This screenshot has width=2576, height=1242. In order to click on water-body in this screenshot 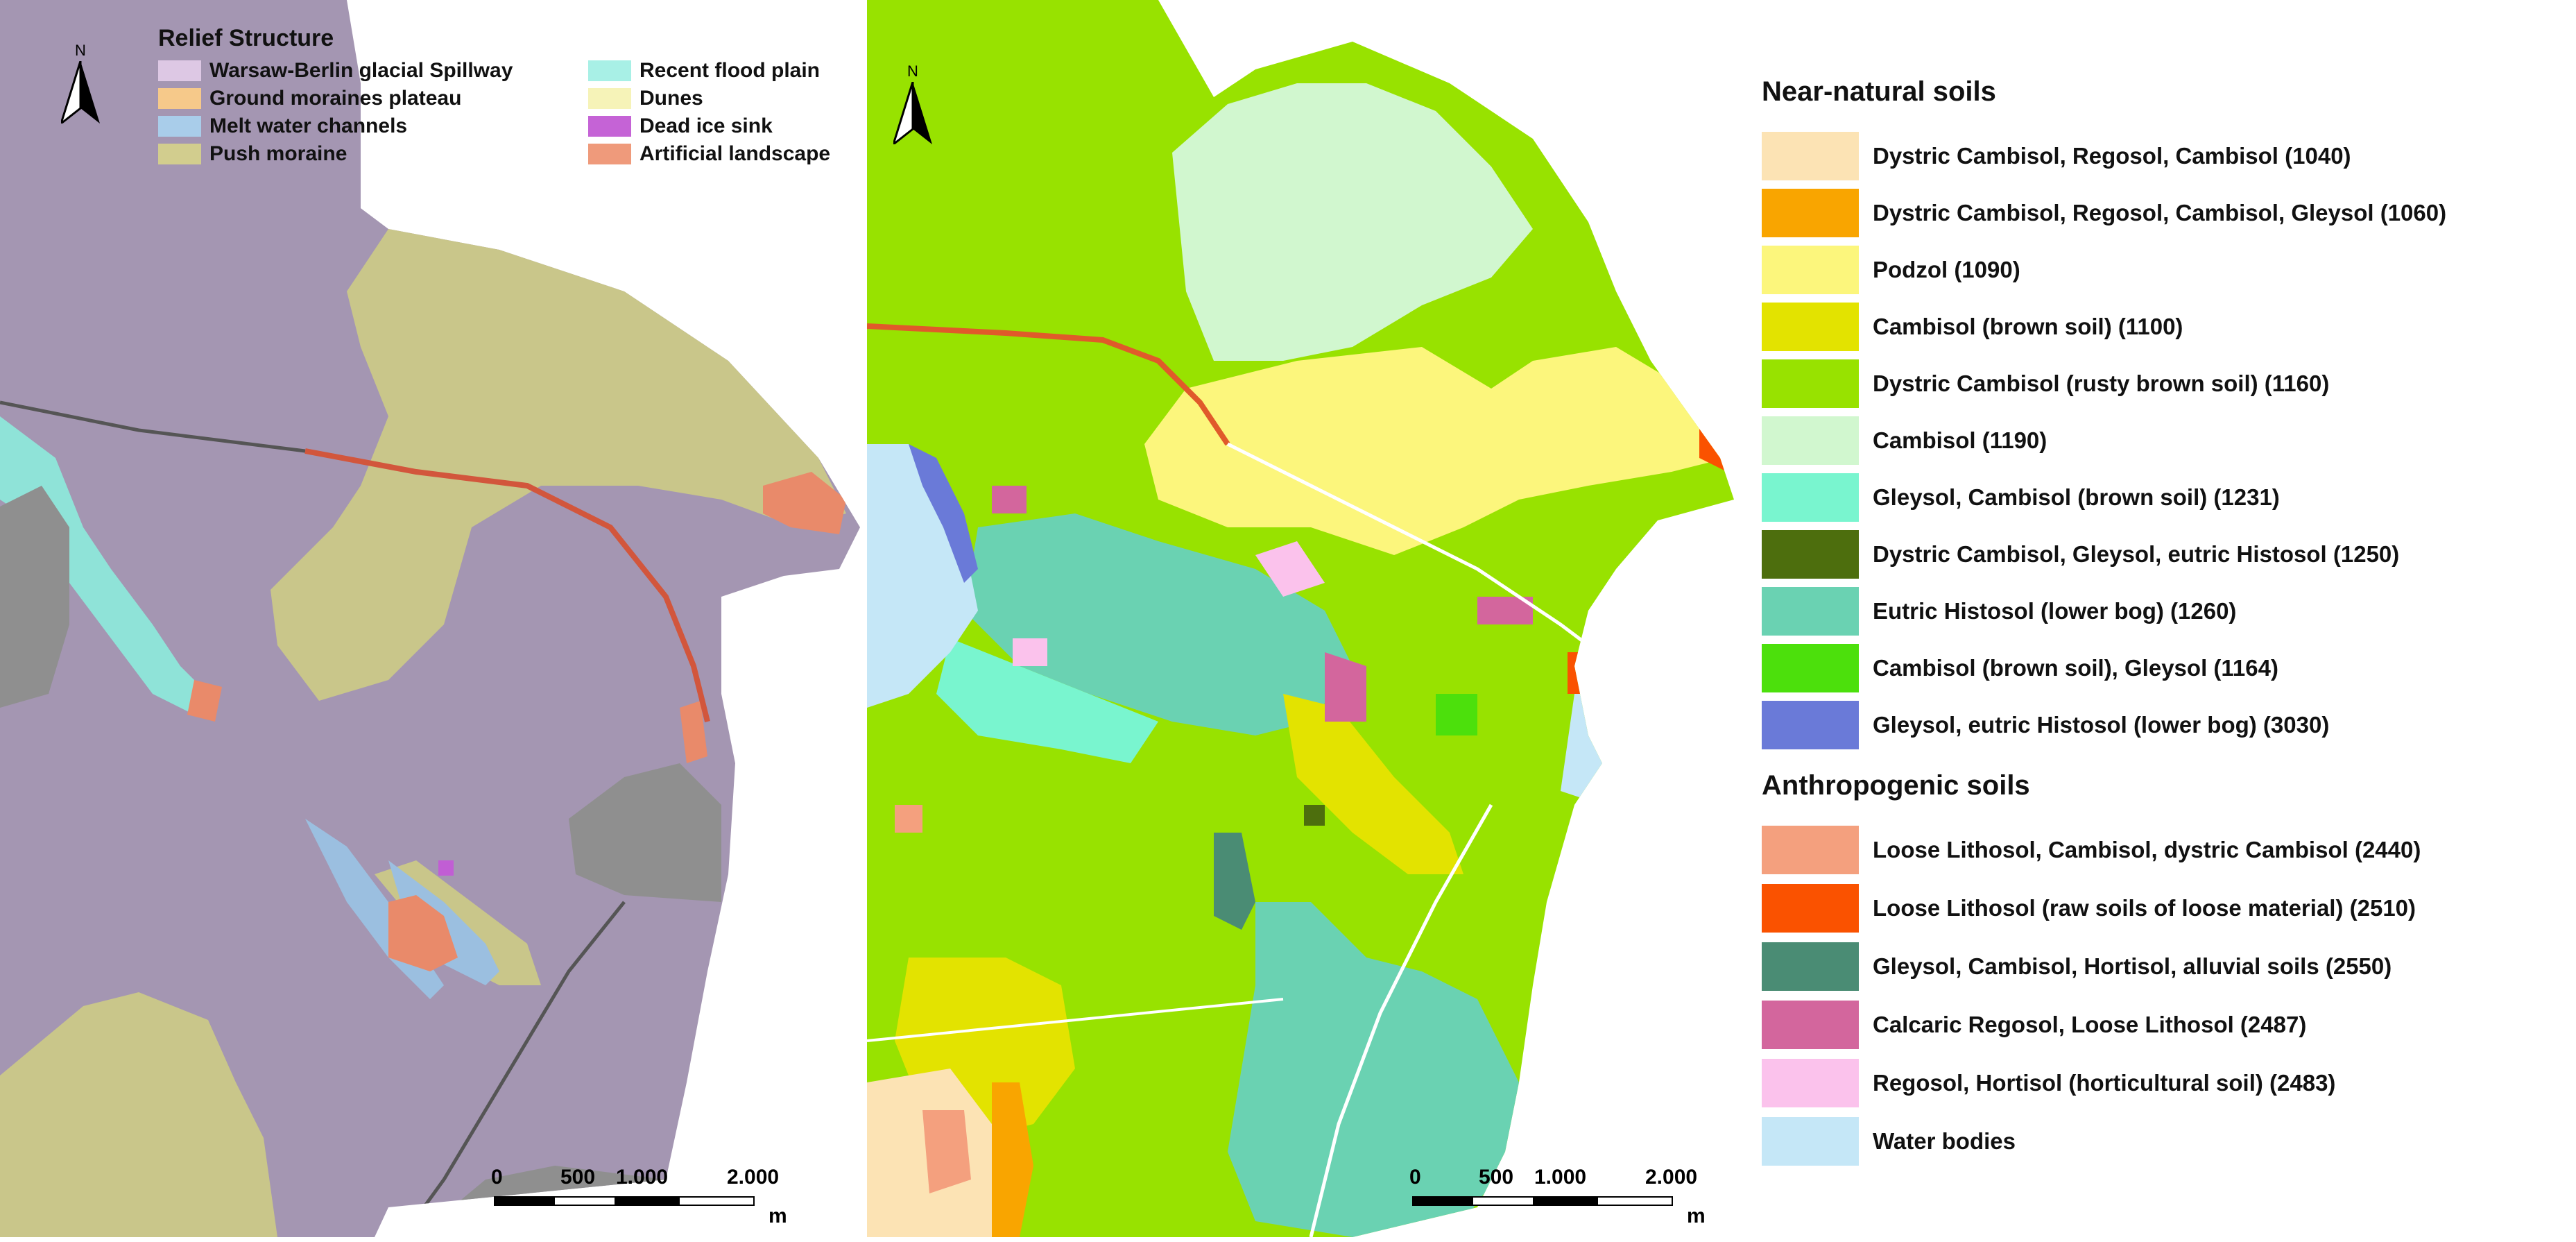, I will do `click(922, 576)`.